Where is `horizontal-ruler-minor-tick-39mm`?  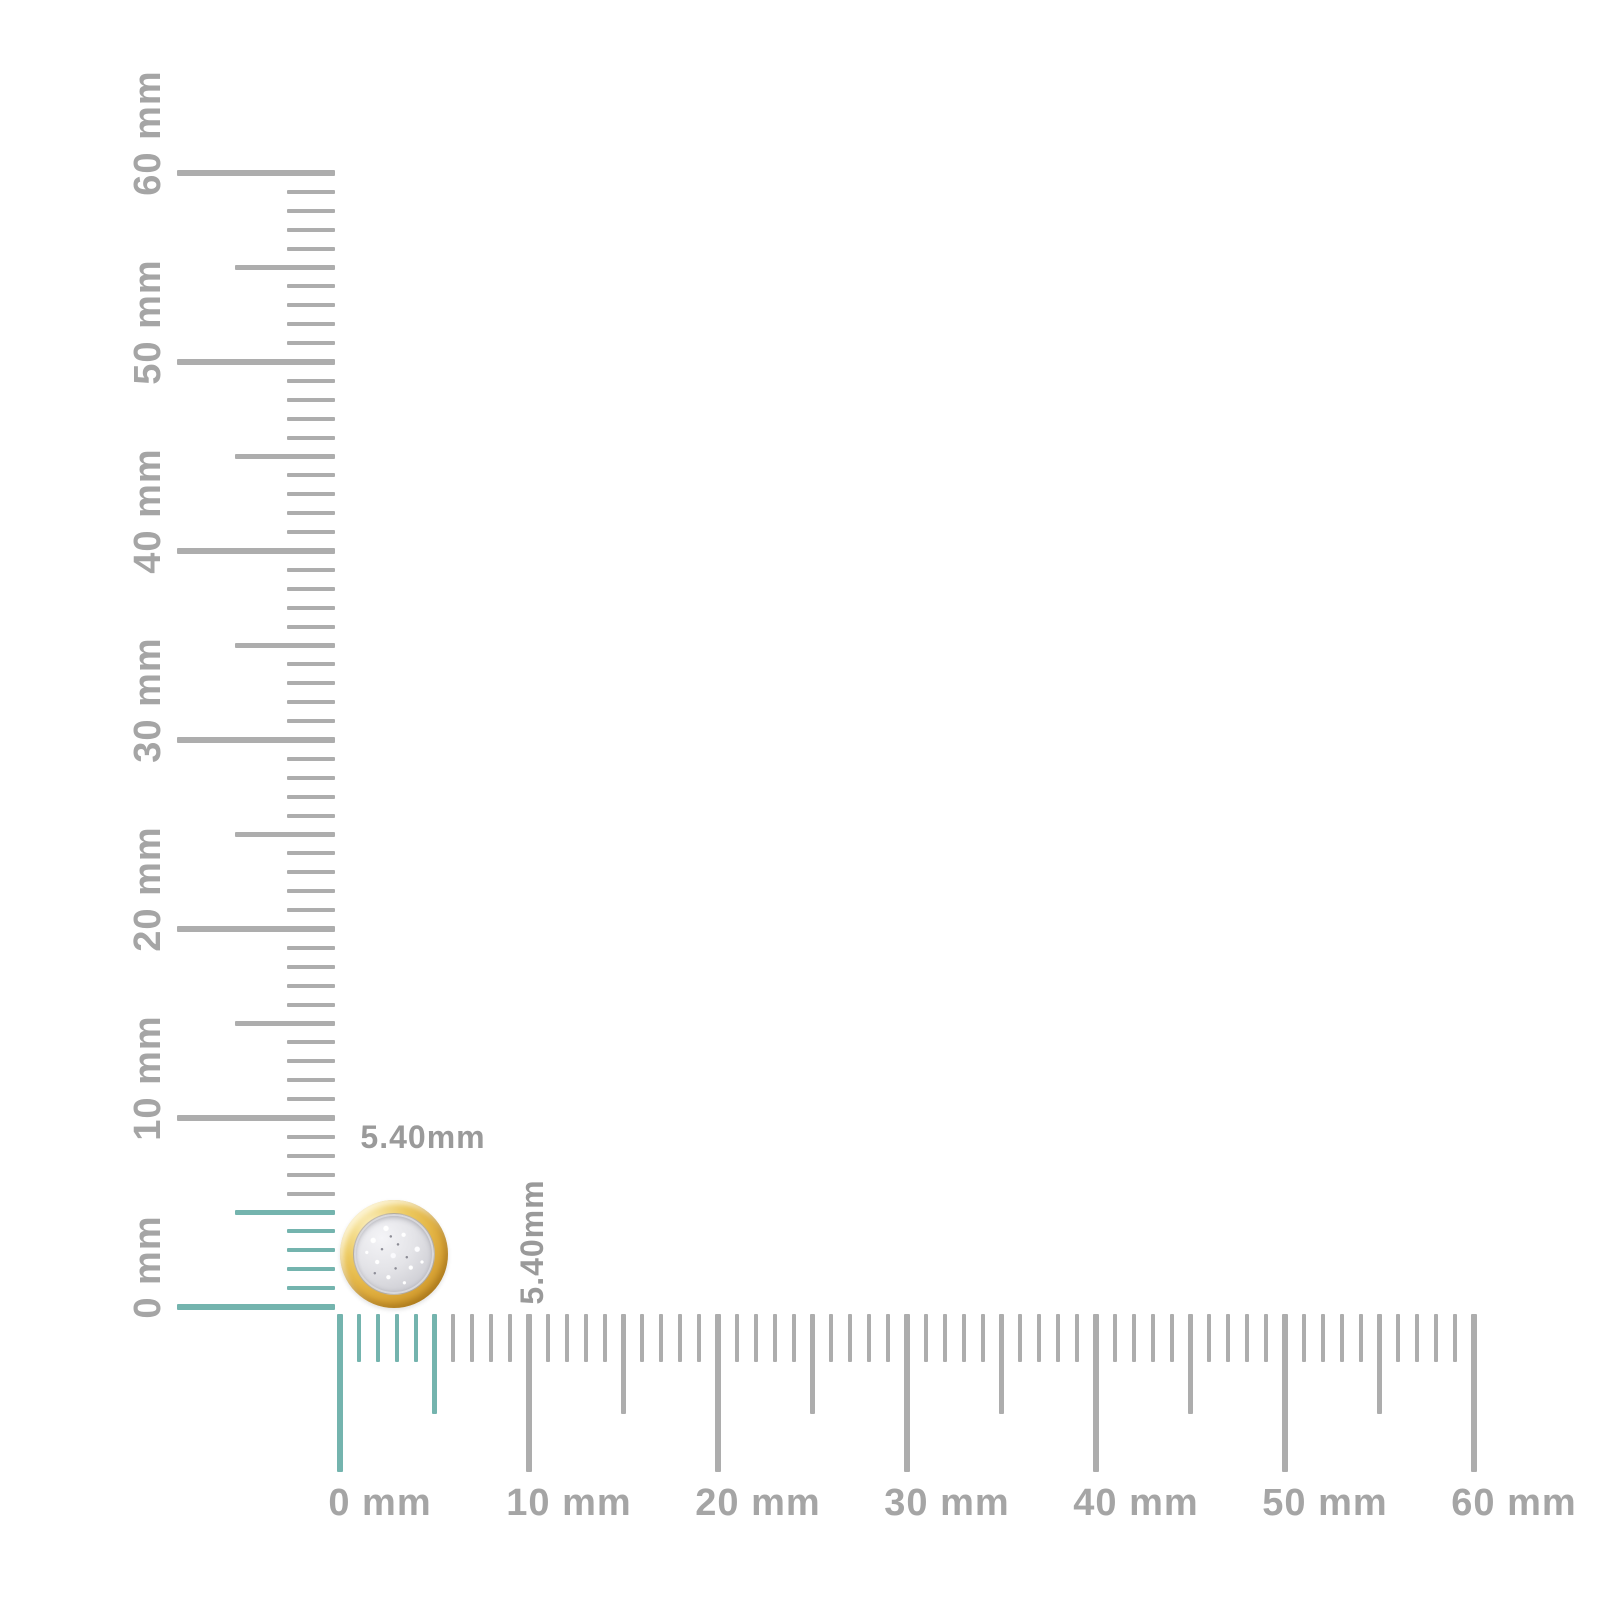
horizontal-ruler-minor-tick-39mm is located at coordinates (1077, 1338).